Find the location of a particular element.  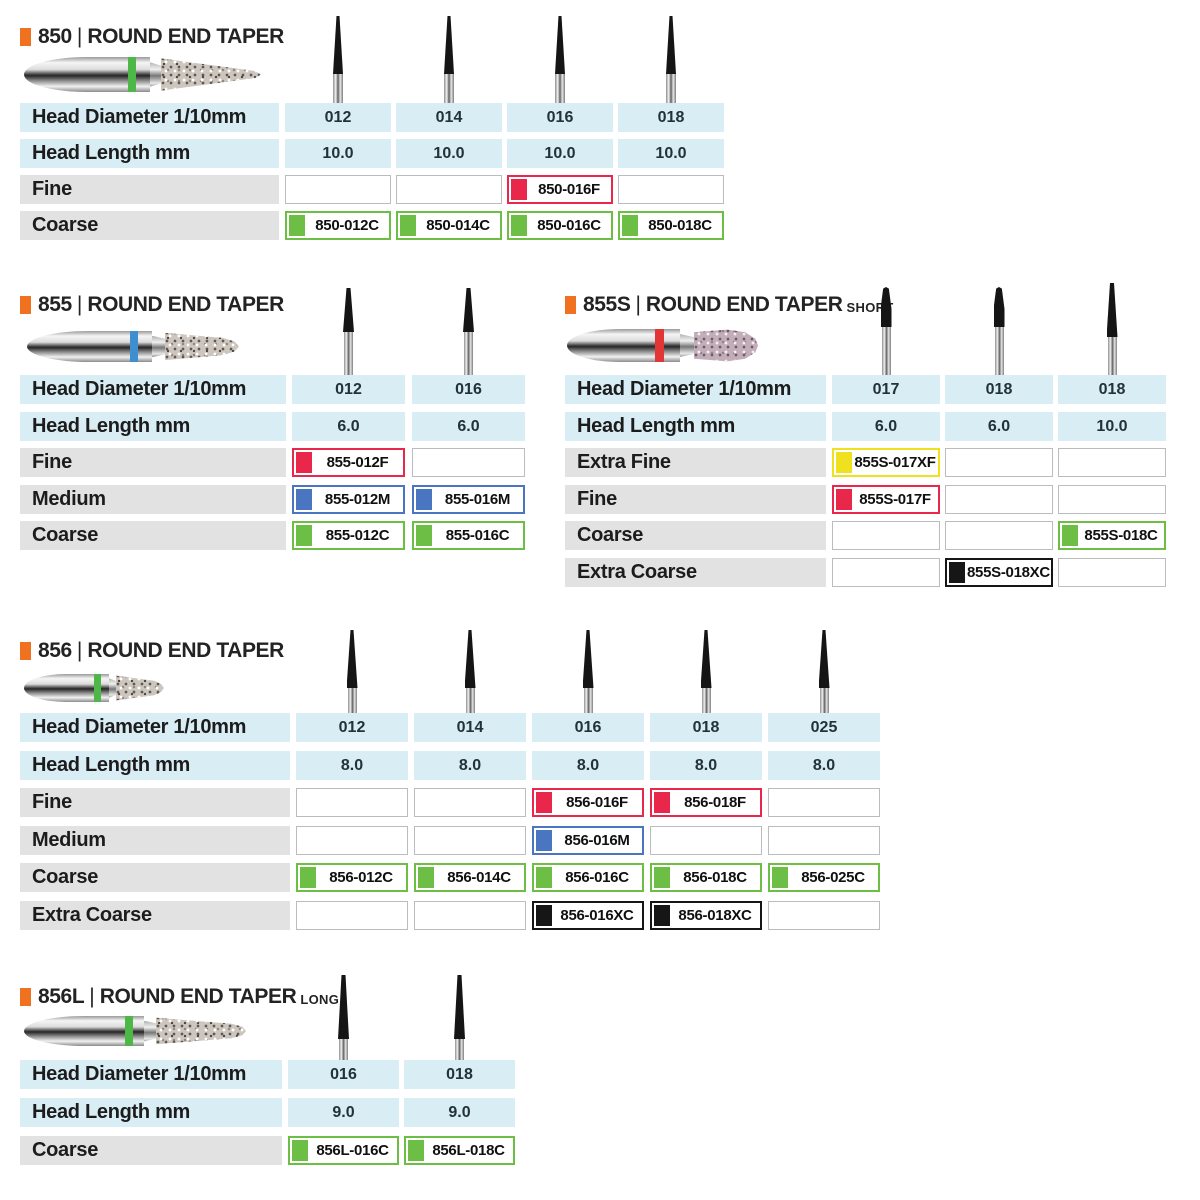

product-cell: 855S-017XF is located at coordinates (886, 462).